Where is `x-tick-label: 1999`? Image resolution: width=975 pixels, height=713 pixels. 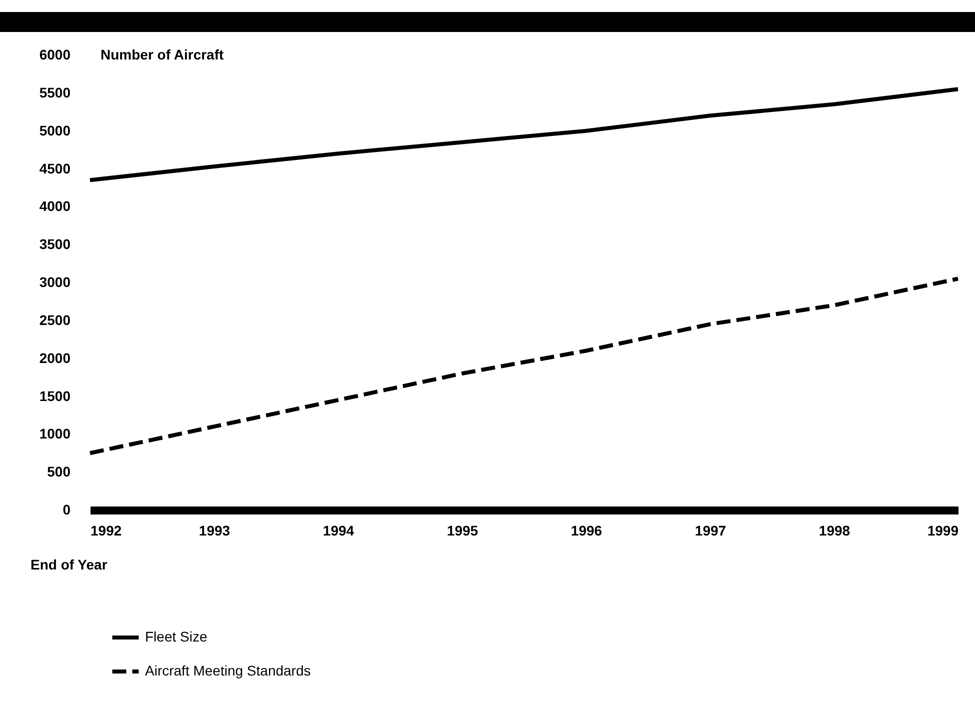
x-tick-label: 1999 is located at coordinates (943, 530).